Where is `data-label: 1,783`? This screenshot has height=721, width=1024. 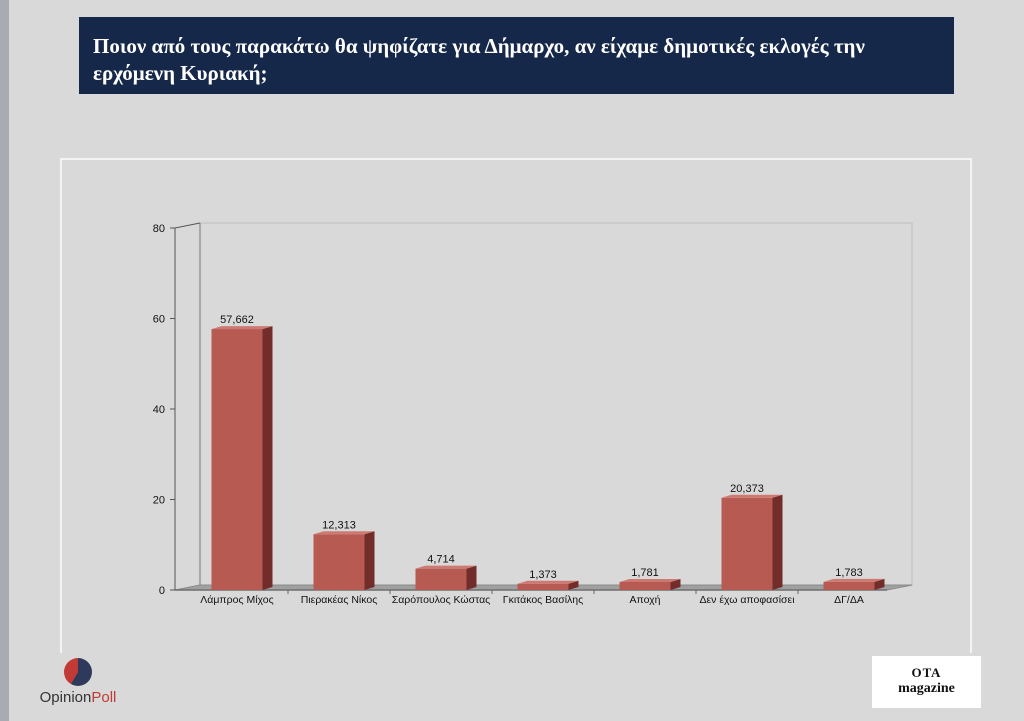
data-label: 1,783 is located at coordinates (849, 573).